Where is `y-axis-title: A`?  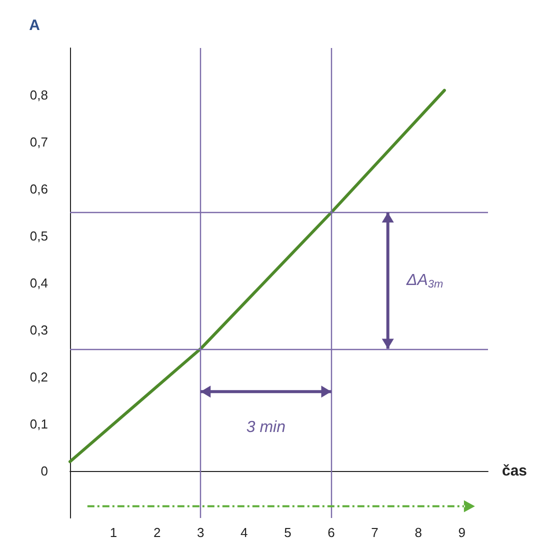 y-axis-title: A is located at coordinates (34, 25).